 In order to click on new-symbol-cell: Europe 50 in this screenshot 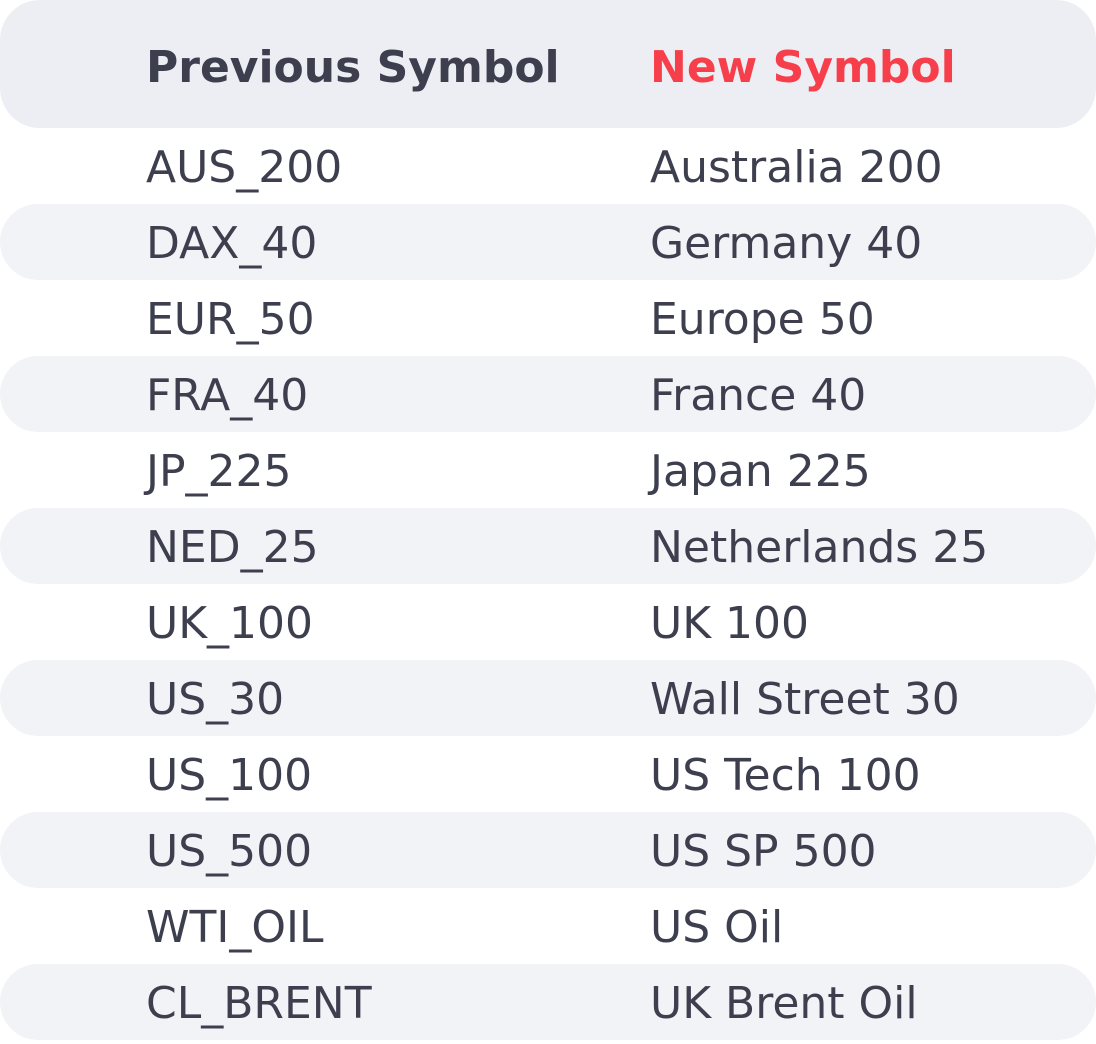, I will do `click(762, 319)`.